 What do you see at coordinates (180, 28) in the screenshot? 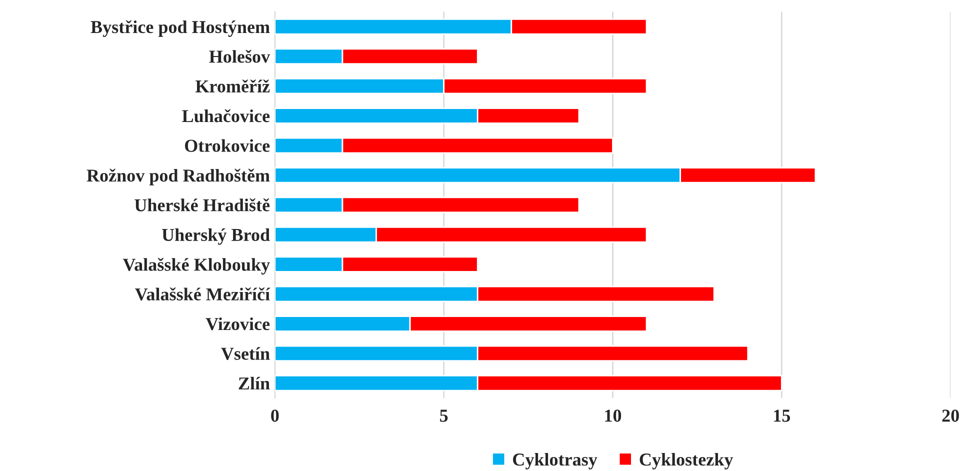
I see `y-tick-label: Bystřice pod Hostýnem` at bounding box center [180, 28].